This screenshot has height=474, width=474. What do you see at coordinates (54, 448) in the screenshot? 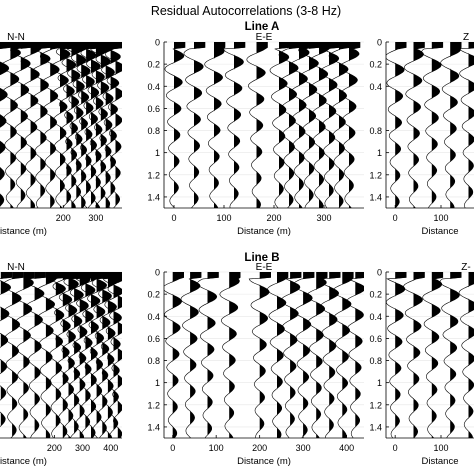
I see `x-tick-label: 200` at bounding box center [54, 448].